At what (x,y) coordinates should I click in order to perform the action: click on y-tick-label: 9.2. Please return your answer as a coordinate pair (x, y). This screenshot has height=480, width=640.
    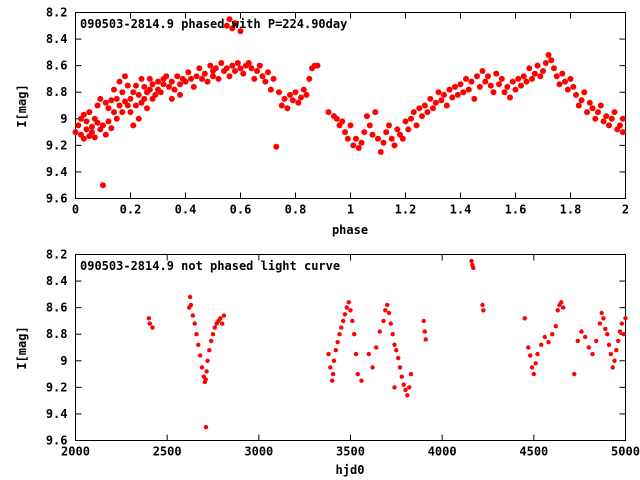
    Looking at the image, I should click on (57, 145).